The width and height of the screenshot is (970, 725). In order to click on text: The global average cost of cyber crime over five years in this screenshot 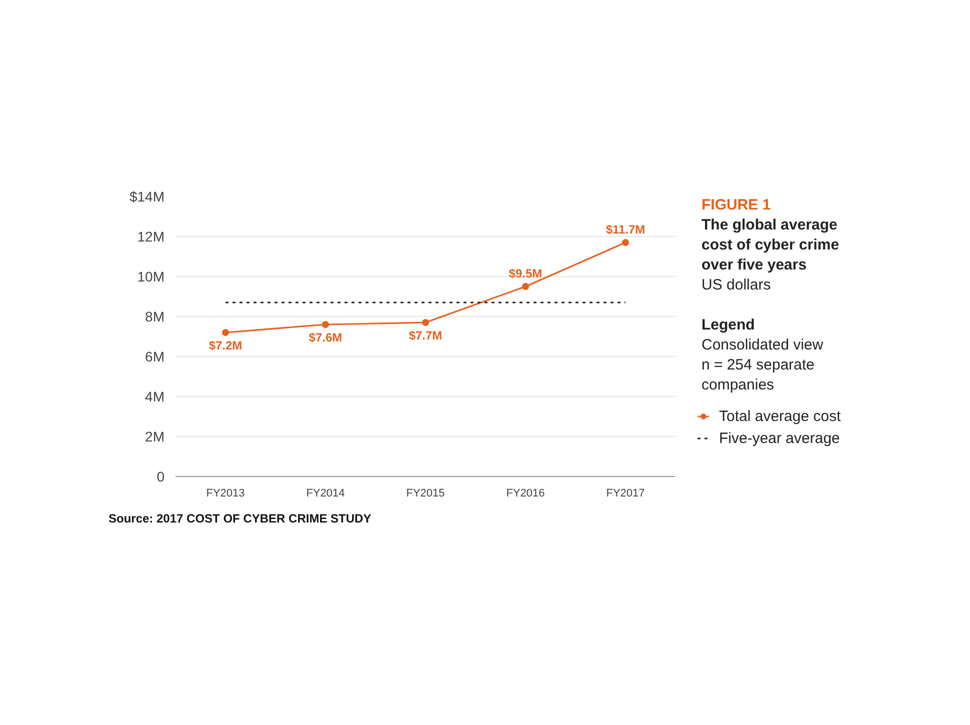, I will do `click(771, 245)`.